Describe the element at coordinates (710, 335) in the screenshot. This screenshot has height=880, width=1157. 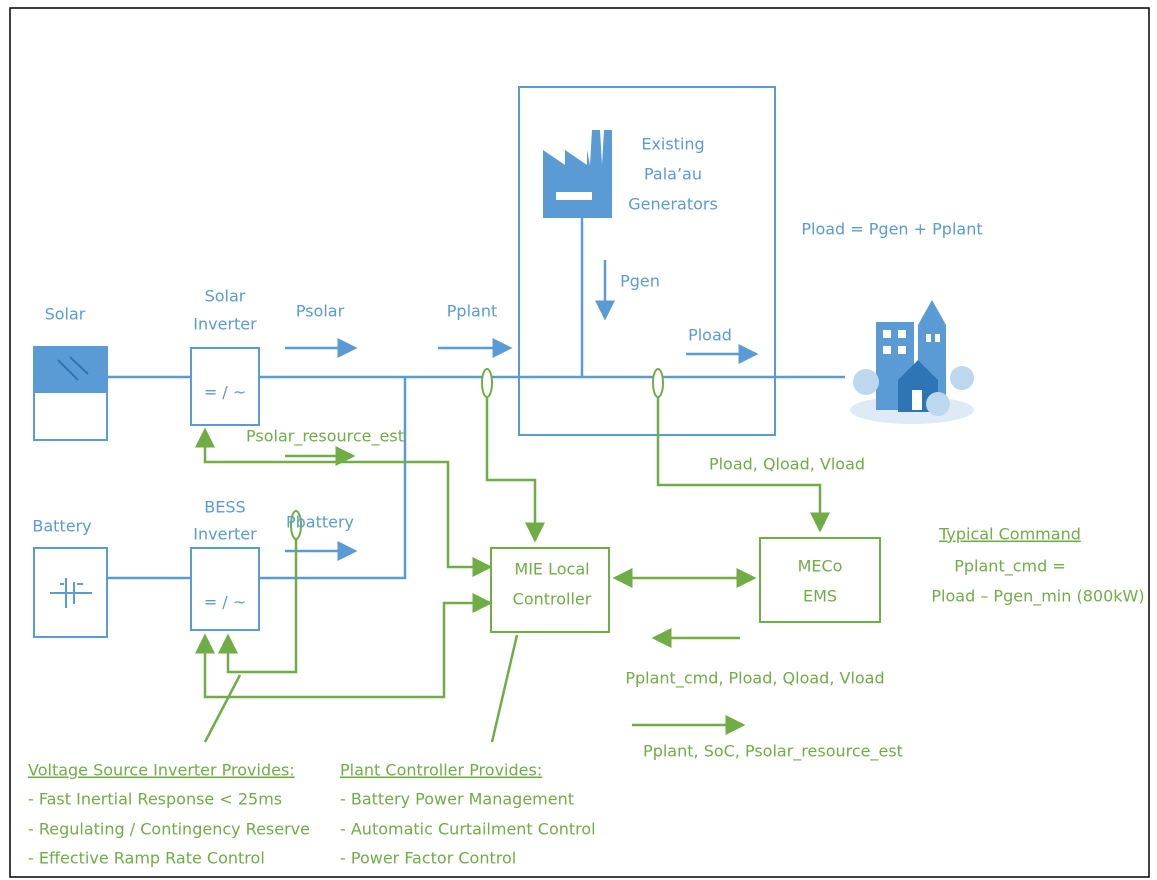
I see `label: Pload` at that location.